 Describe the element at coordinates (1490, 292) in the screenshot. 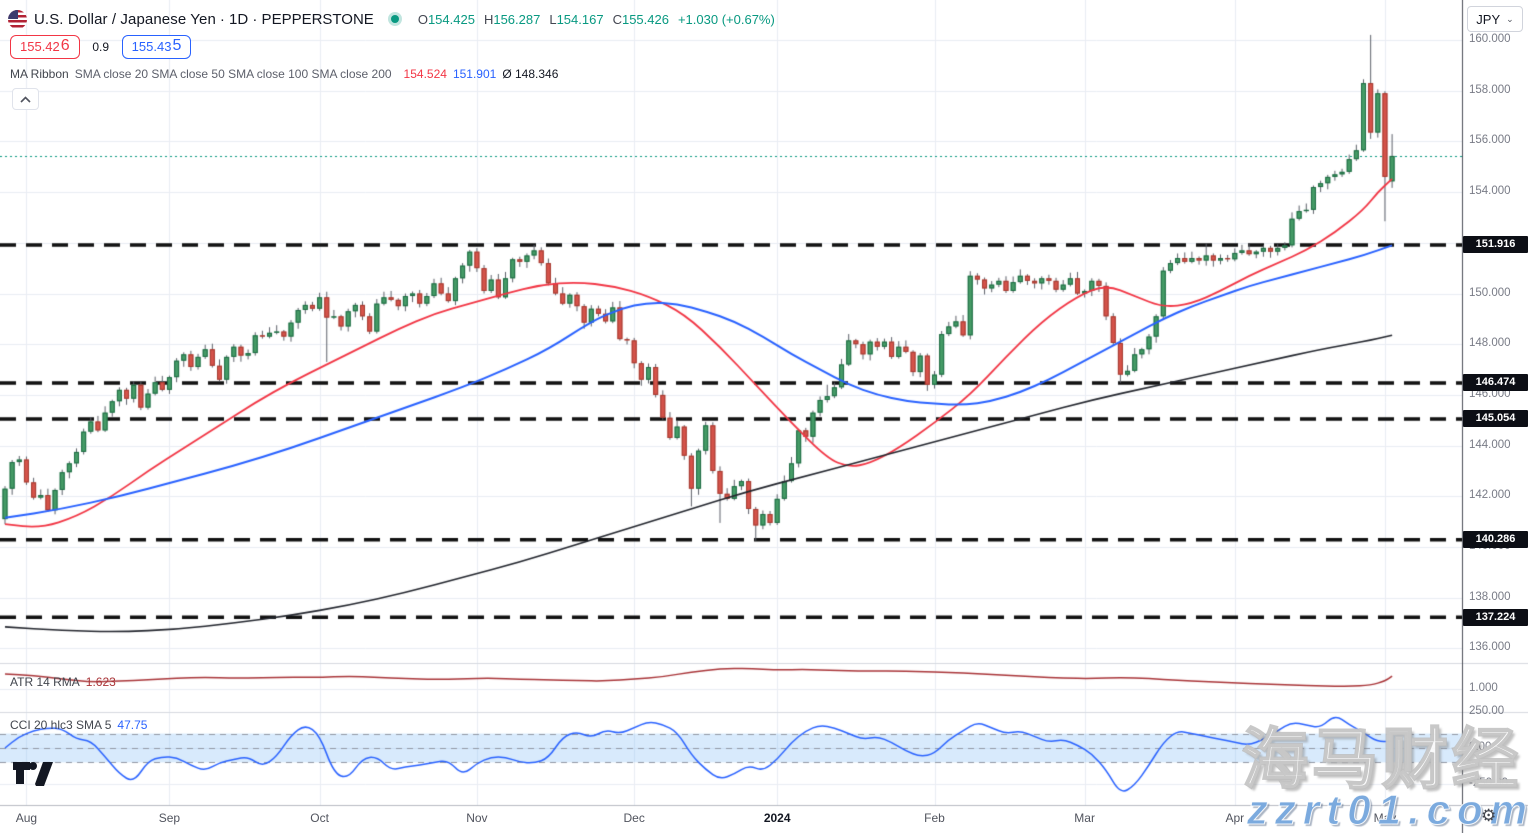

I see `price-tick-label: 150.000` at that location.